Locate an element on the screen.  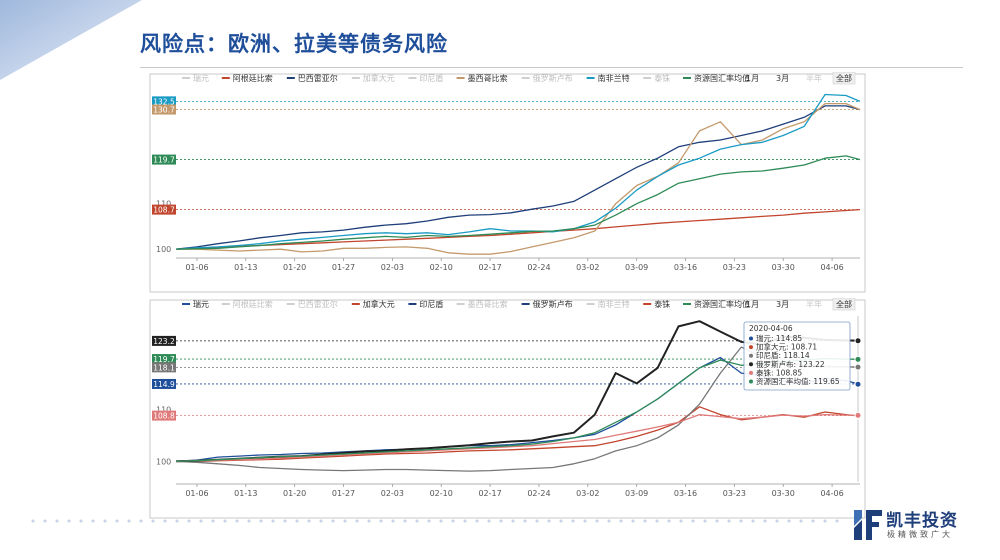
footer-dotted-divider is located at coordinates (435, 521).